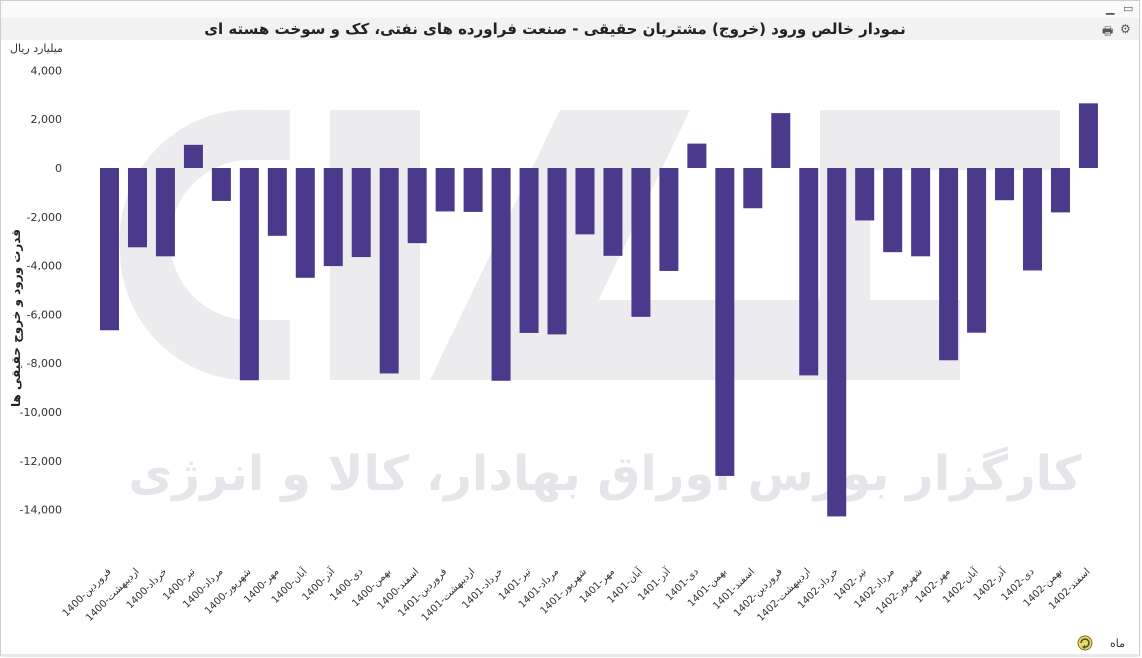 The image size is (1142, 658). What do you see at coordinates (41, 510) in the screenshot?
I see `y-tick-label: -14,000` at bounding box center [41, 510].